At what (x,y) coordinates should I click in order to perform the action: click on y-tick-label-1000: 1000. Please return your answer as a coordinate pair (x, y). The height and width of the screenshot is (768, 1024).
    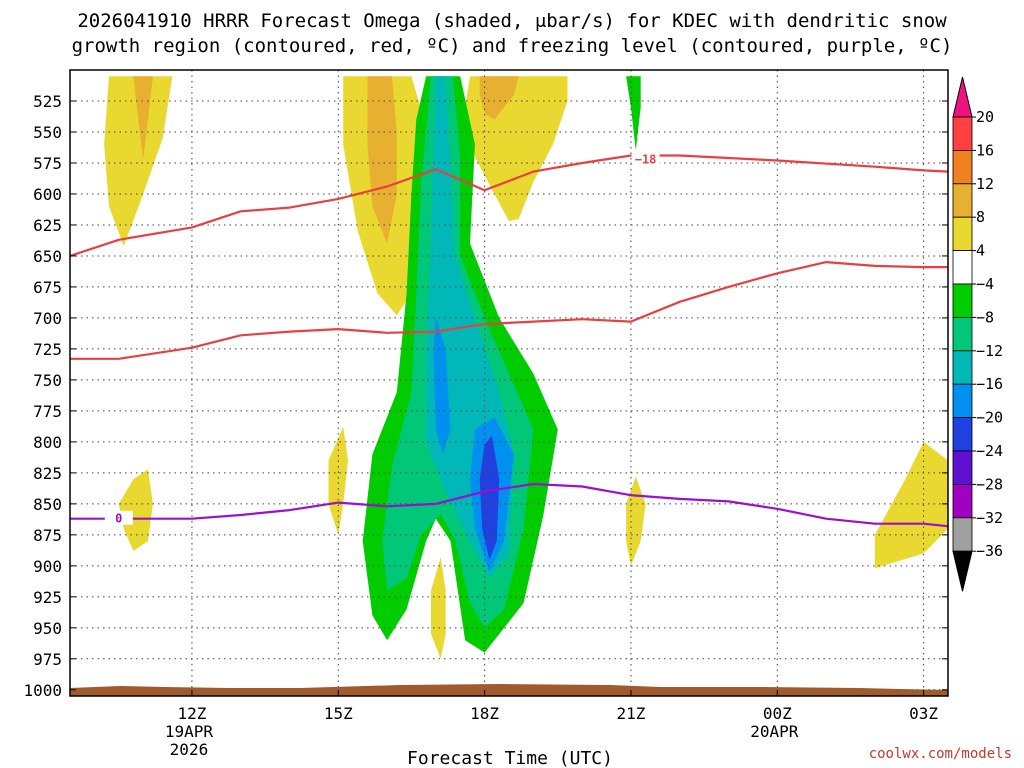
    Looking at the image, I should click on (42, 690).